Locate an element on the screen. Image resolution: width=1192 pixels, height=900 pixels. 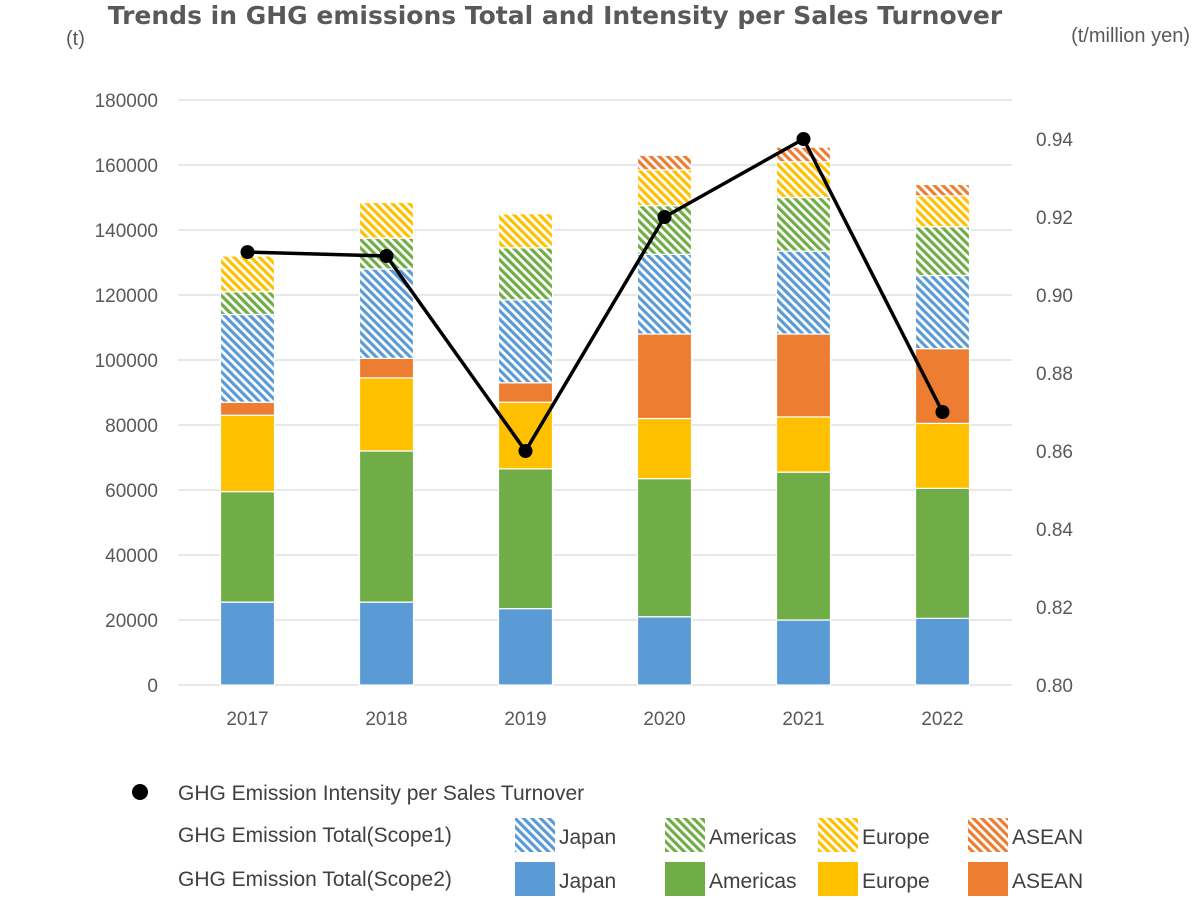
legend-line-marker is located at coordinates (140, 792).